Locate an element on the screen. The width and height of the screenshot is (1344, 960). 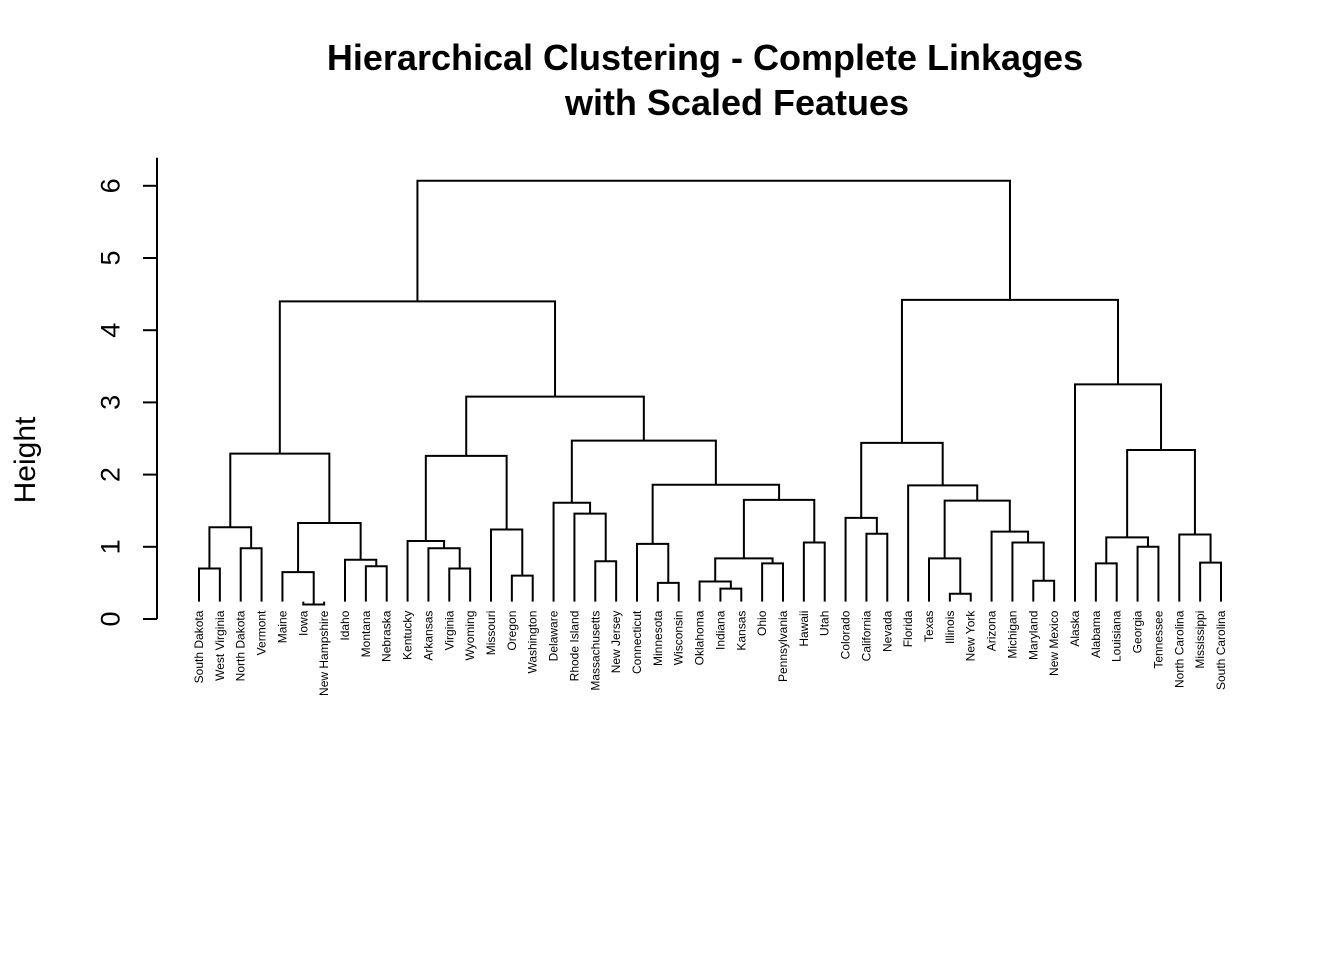
y-tick-label: 2 is located at coordinates (110, 474).